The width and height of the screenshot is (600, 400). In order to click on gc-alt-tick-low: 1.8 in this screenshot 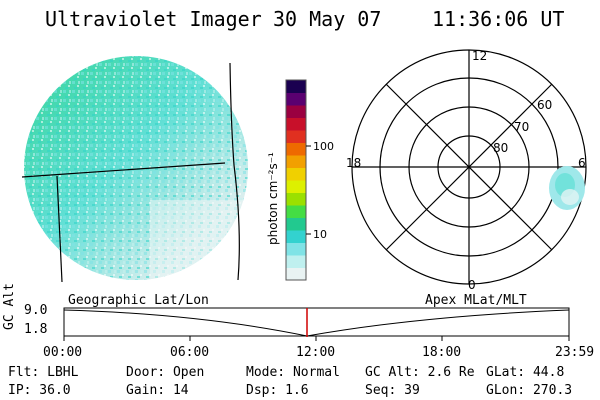, I will do `click(36, 329)`.